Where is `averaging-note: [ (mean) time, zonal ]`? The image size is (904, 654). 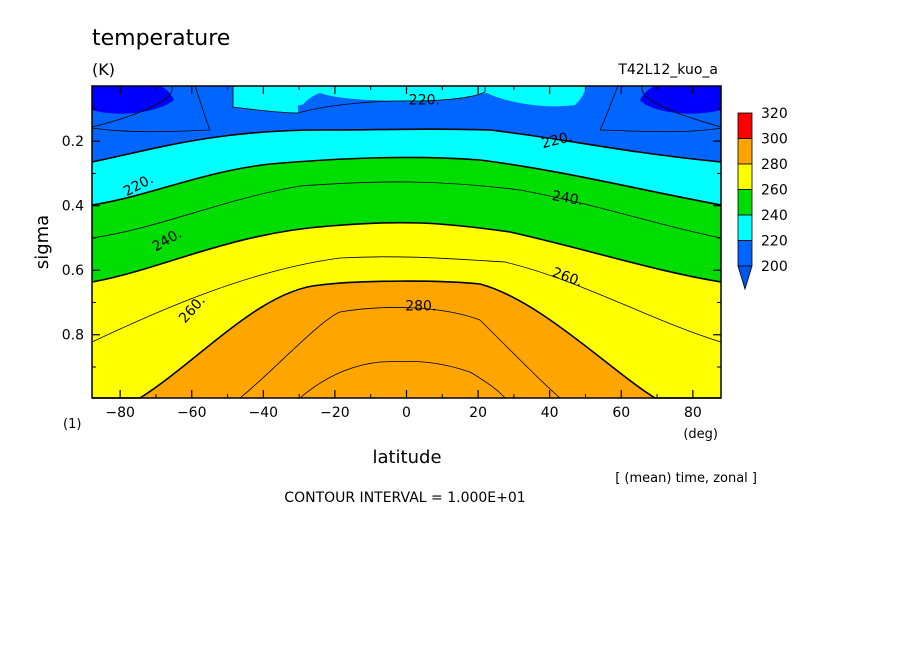 averaging-note: [ (mean) time, zonal ] is located at coordinates (686, 478).